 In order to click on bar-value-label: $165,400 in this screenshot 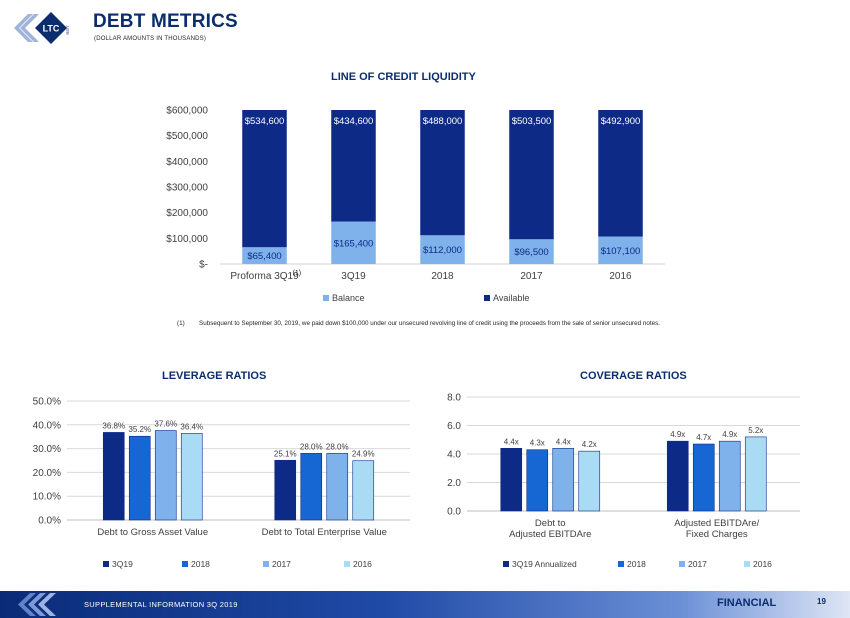, I will do `click(354, 243)`.